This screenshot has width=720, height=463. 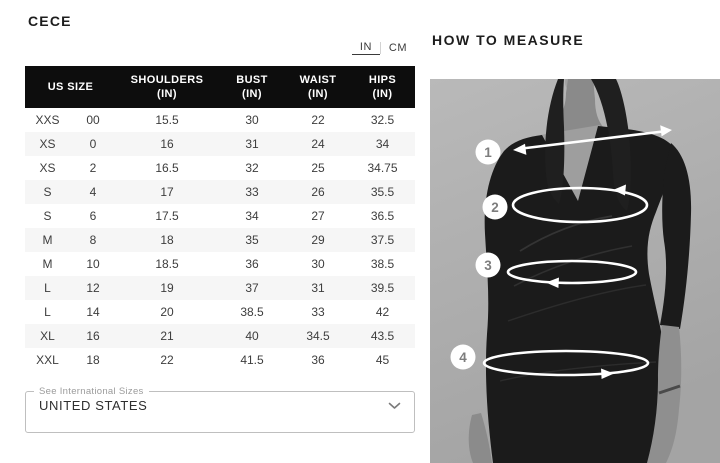 What do you see at coordinates (318, 264) in the screenshot?
I see `cell-waist: 30` at bounding box center [318, 264].